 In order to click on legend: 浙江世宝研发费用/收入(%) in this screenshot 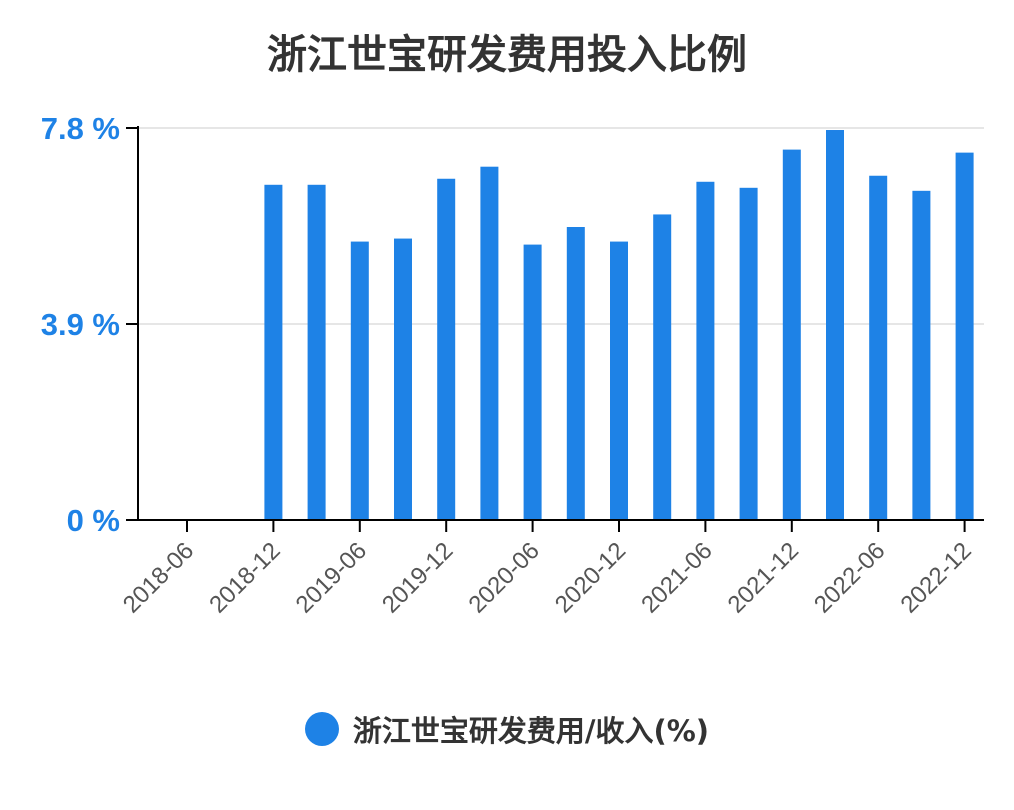, I will do `click(507, 729)`.